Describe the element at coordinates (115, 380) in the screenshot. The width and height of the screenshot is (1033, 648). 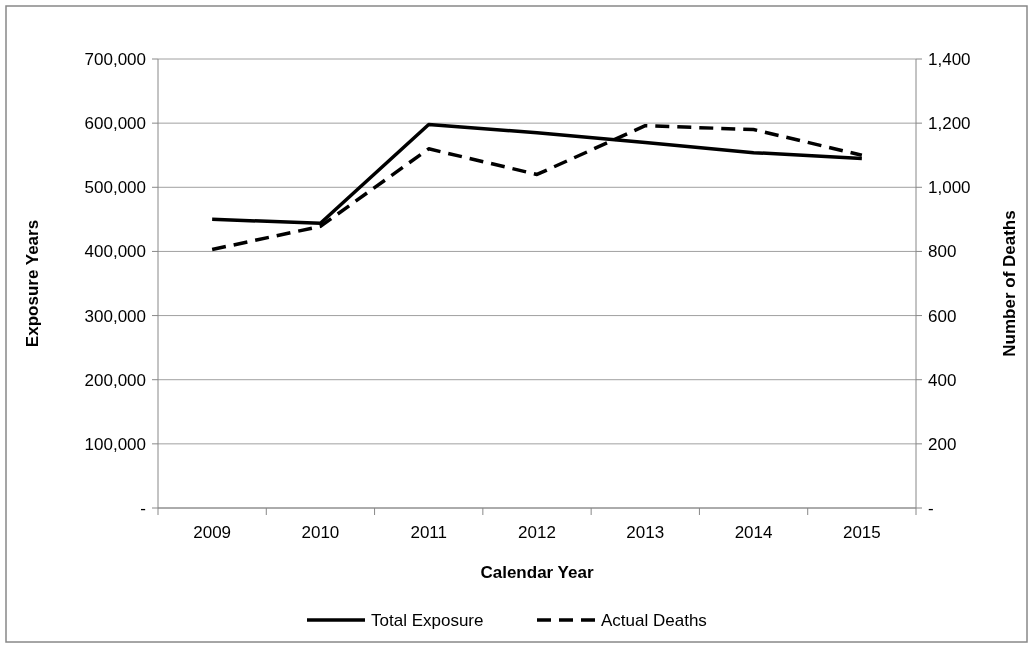
I see `y-tick-label: 200,000` at that location.